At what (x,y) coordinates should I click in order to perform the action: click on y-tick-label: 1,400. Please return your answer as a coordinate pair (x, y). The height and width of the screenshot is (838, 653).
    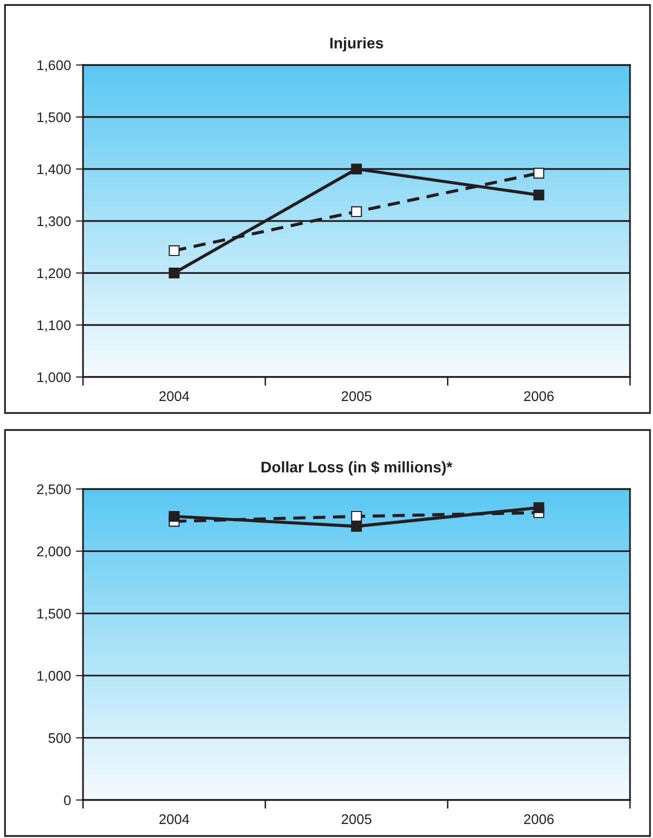
    Looking at the image, I should click on (54, 170).